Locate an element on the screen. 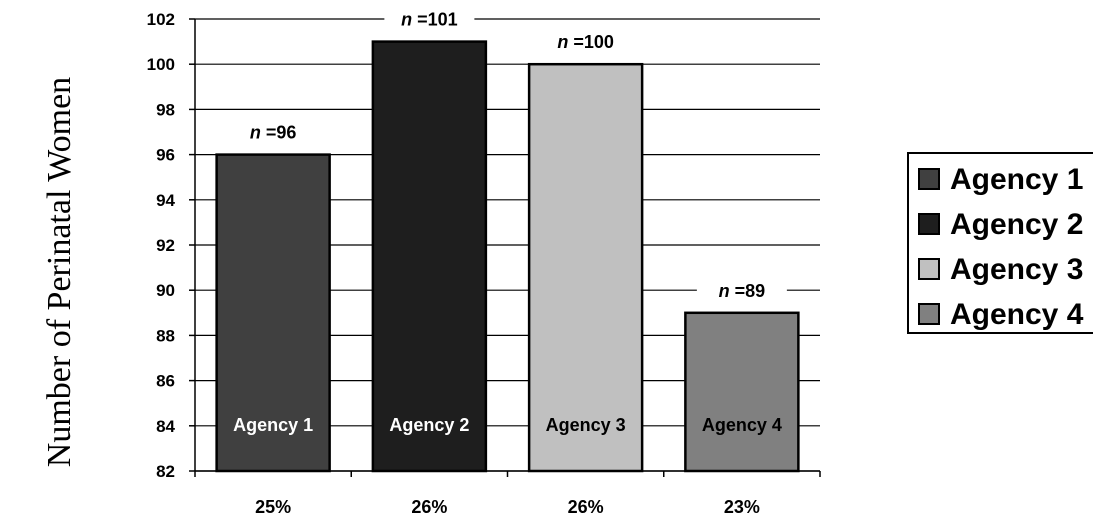 The width and height of the screenshot is (1093, 516). y-tick-label: 92 is located at coordinates (165, 245).